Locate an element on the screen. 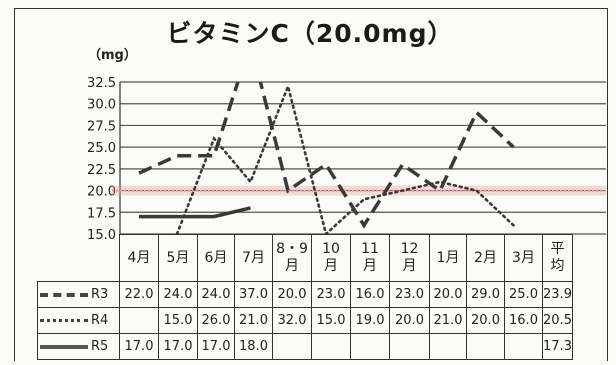 The width and height of the screenshot is (616, 365). category-label: 8・9 is located at coordinates (292, 249).